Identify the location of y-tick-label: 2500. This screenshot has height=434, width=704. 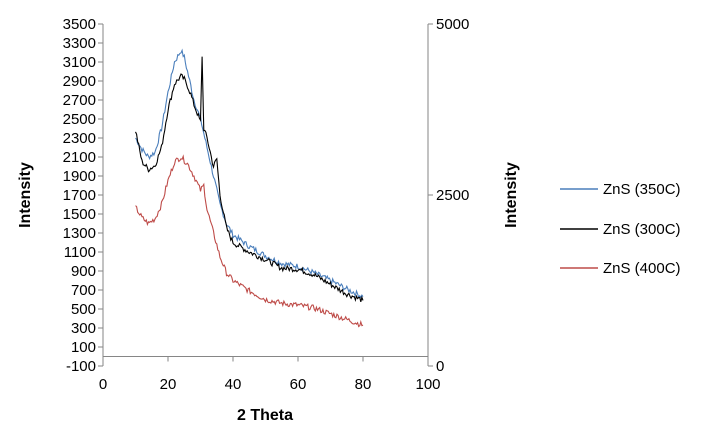
(79, 119).